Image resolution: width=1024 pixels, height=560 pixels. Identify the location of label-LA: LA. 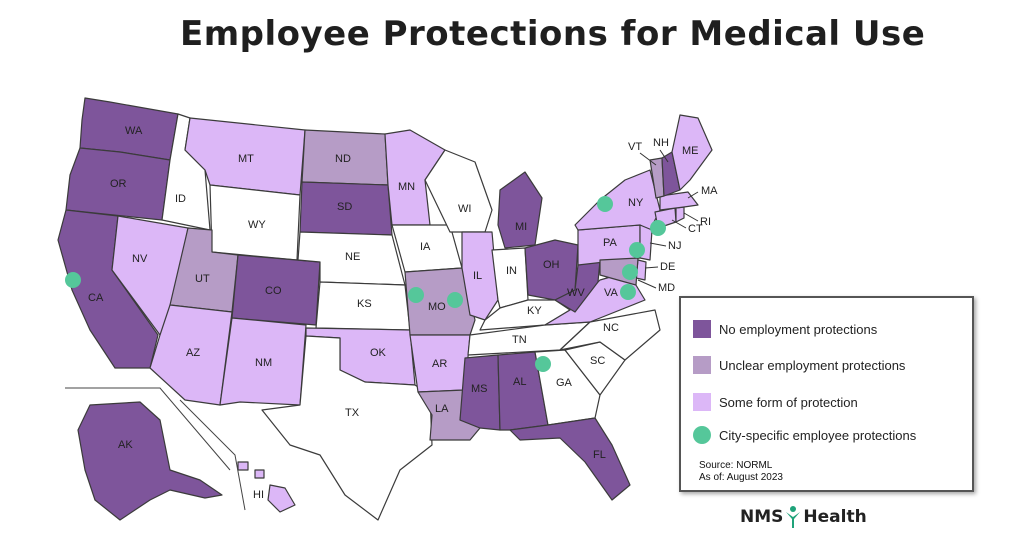
(442, 409).